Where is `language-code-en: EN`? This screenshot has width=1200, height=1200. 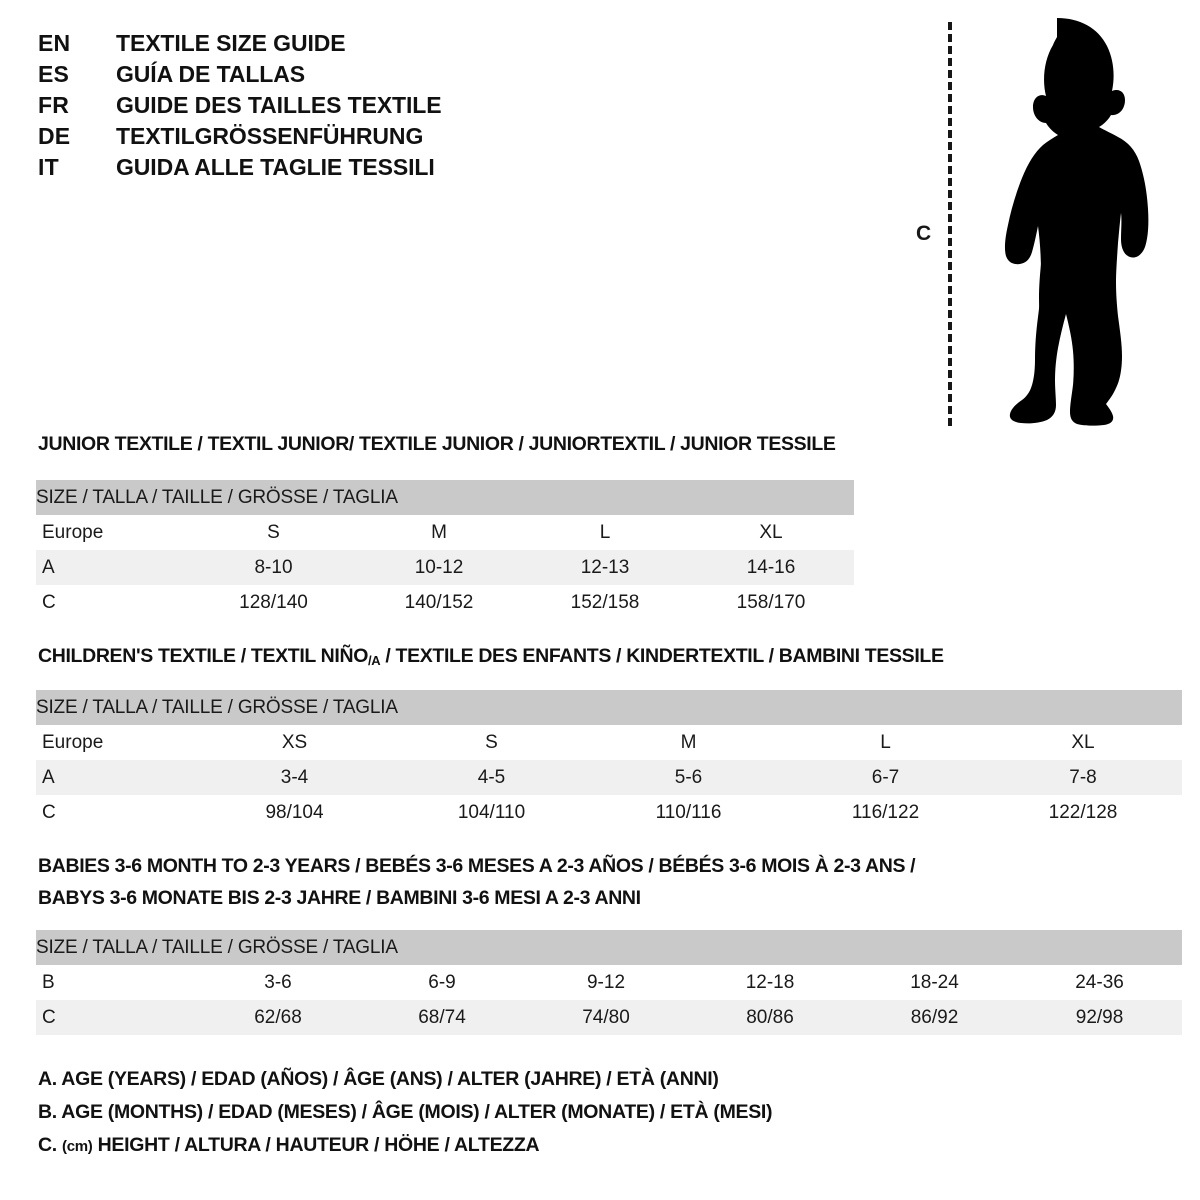 language-code-en: EN is located at coordinates (54, 43).